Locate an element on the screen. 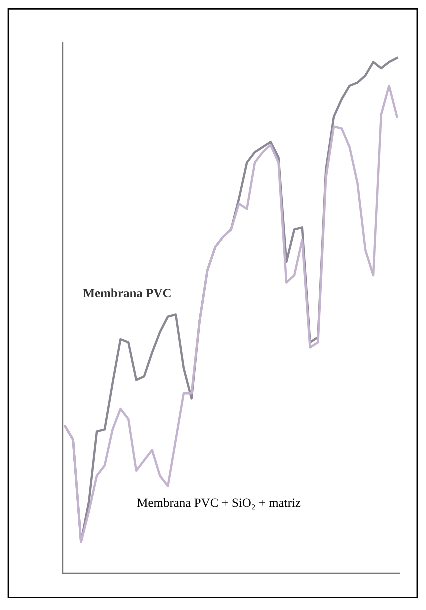  series-label: Membrana PVC is located at coordinates (127, 293).